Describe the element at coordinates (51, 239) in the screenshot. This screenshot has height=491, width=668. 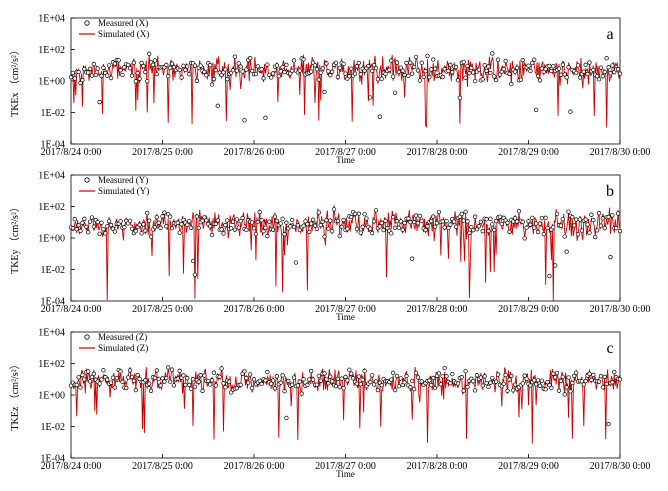
I see `y-tick-label: 1E+00` at that location.